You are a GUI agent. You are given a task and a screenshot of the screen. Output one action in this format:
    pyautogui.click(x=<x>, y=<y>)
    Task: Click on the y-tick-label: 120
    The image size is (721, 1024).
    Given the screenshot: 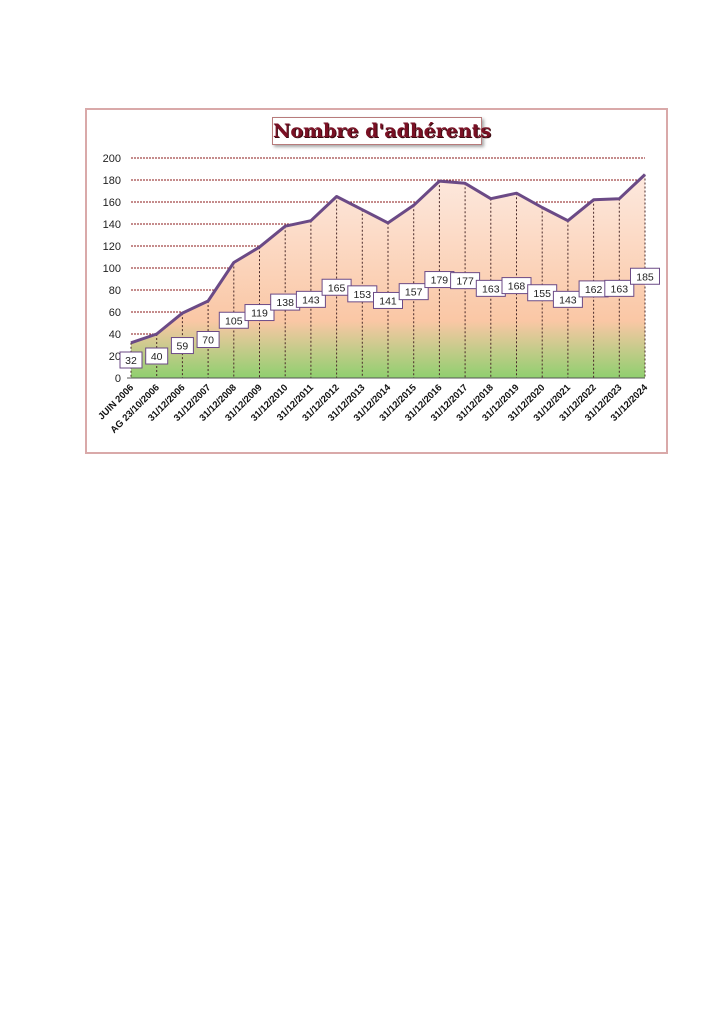 What is the action you would take?
    pyautogui.click(x=112, y=247)
    